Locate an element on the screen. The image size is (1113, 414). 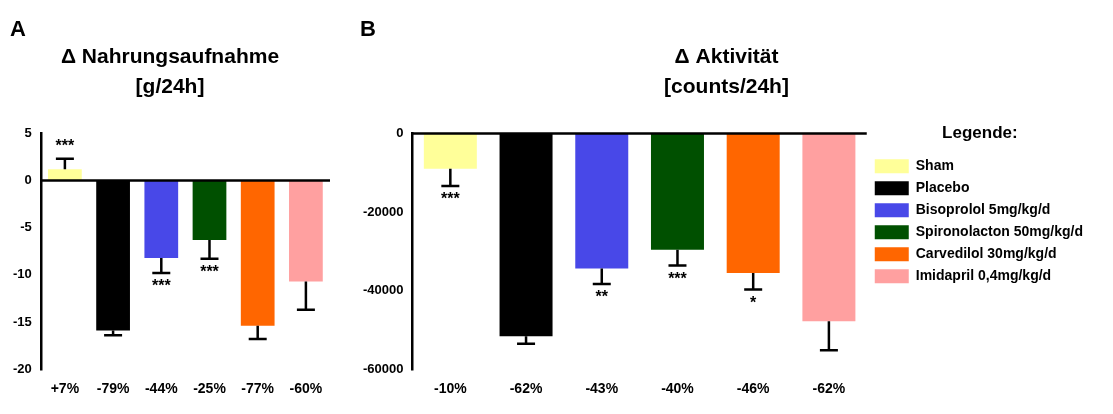
legend-label: Bisoprolol 5mg/kg/d is located at coordinates (983, 209).